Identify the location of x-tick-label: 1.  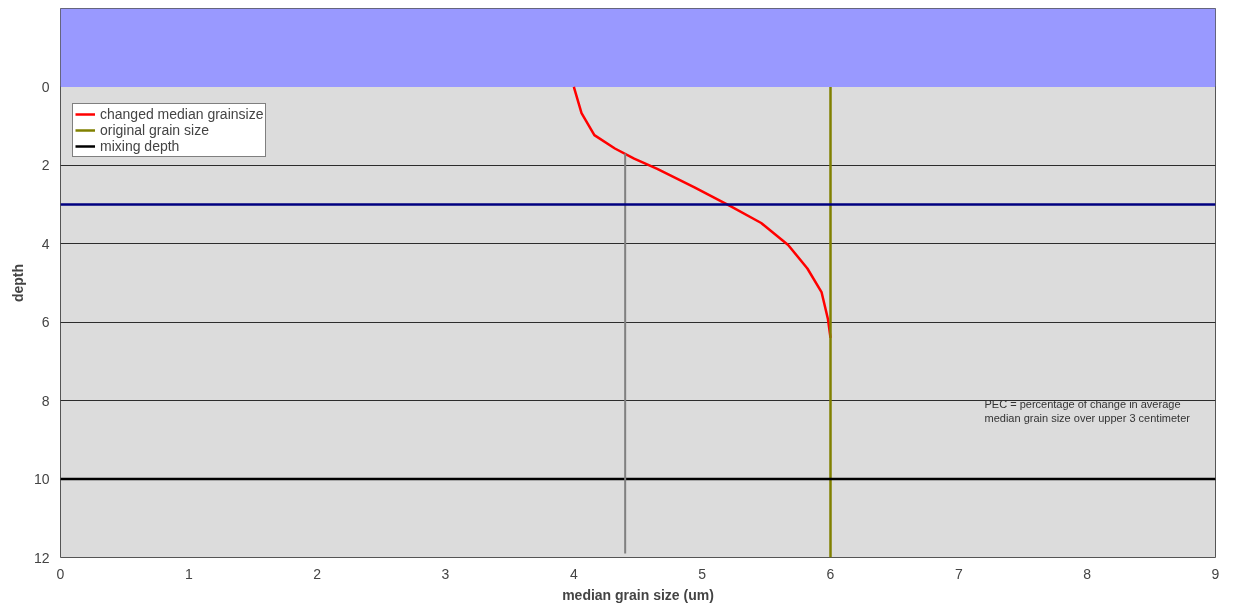
(188, 573).